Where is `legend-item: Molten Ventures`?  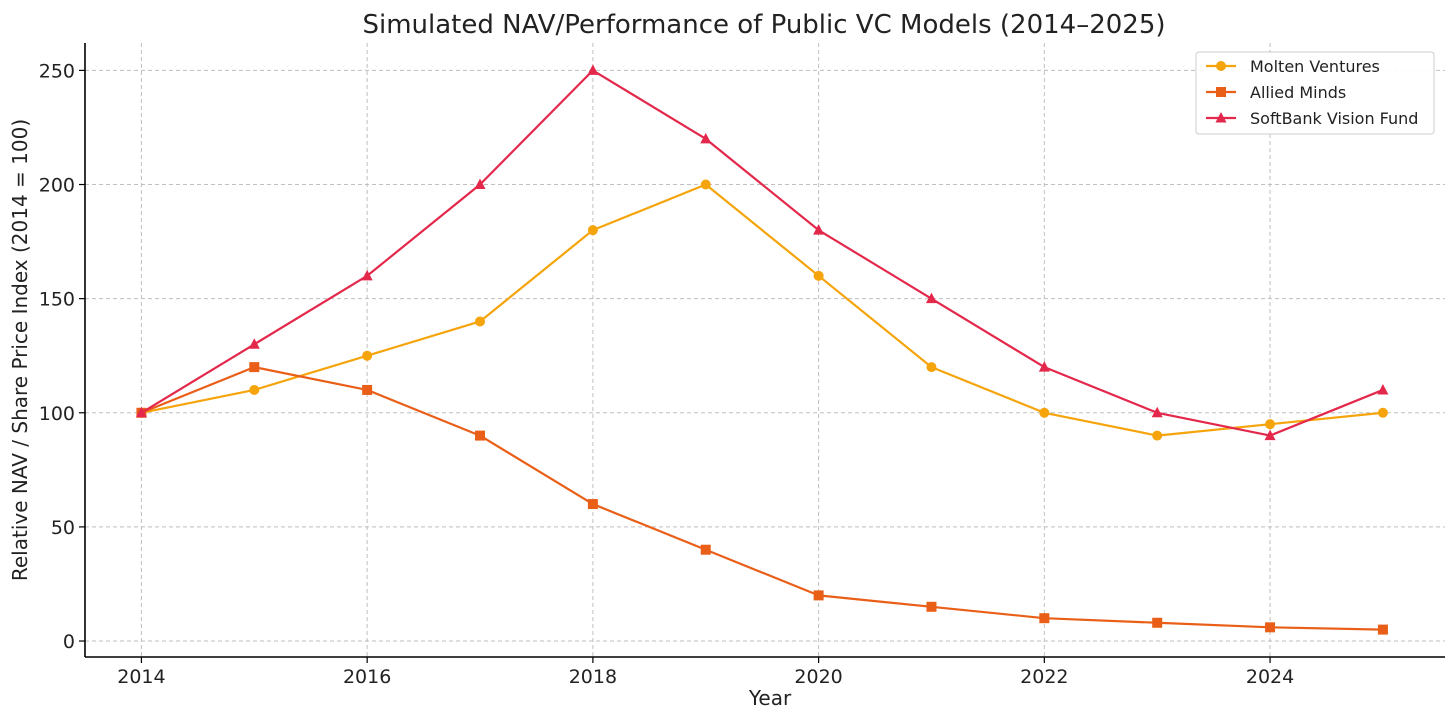
legend-item: Molten Ventures is located at coordinates (1293, 66).